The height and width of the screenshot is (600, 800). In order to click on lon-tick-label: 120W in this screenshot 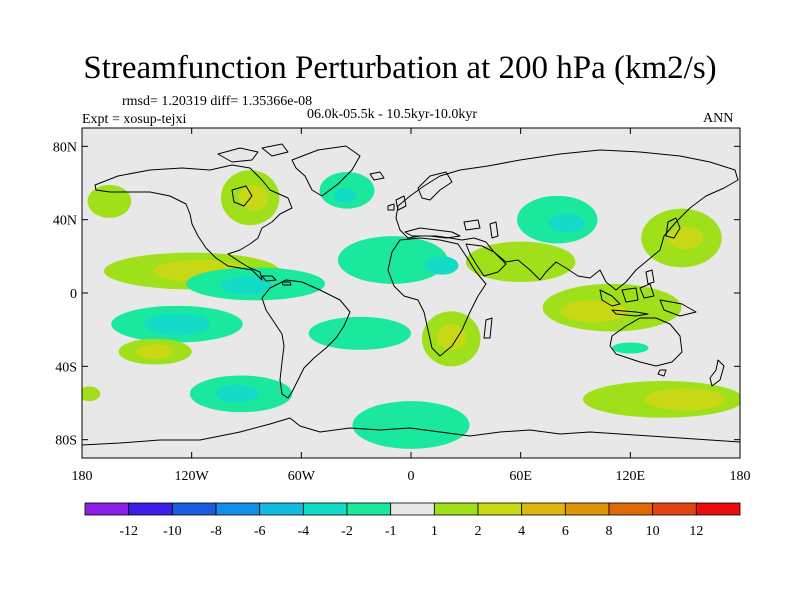, I will do `click(192, 476)`.